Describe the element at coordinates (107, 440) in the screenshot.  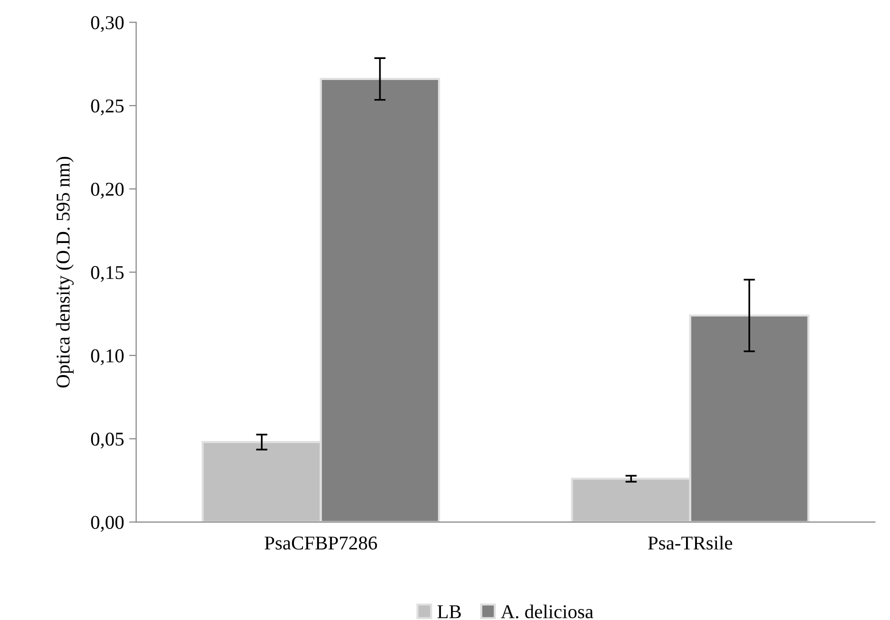
I see `y-tick-label: 0,05` at that location.